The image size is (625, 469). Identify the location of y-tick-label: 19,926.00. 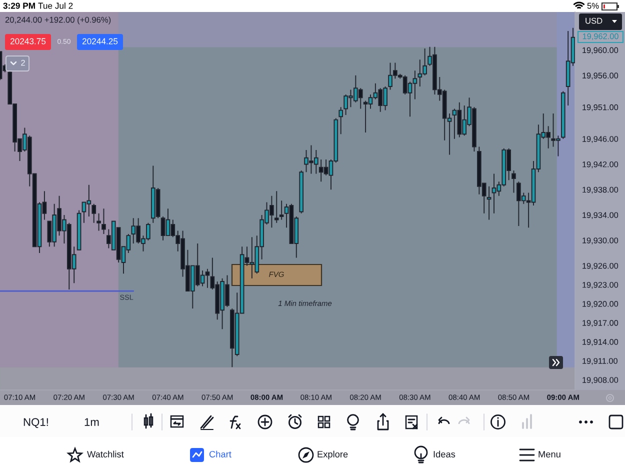
(600, 266).